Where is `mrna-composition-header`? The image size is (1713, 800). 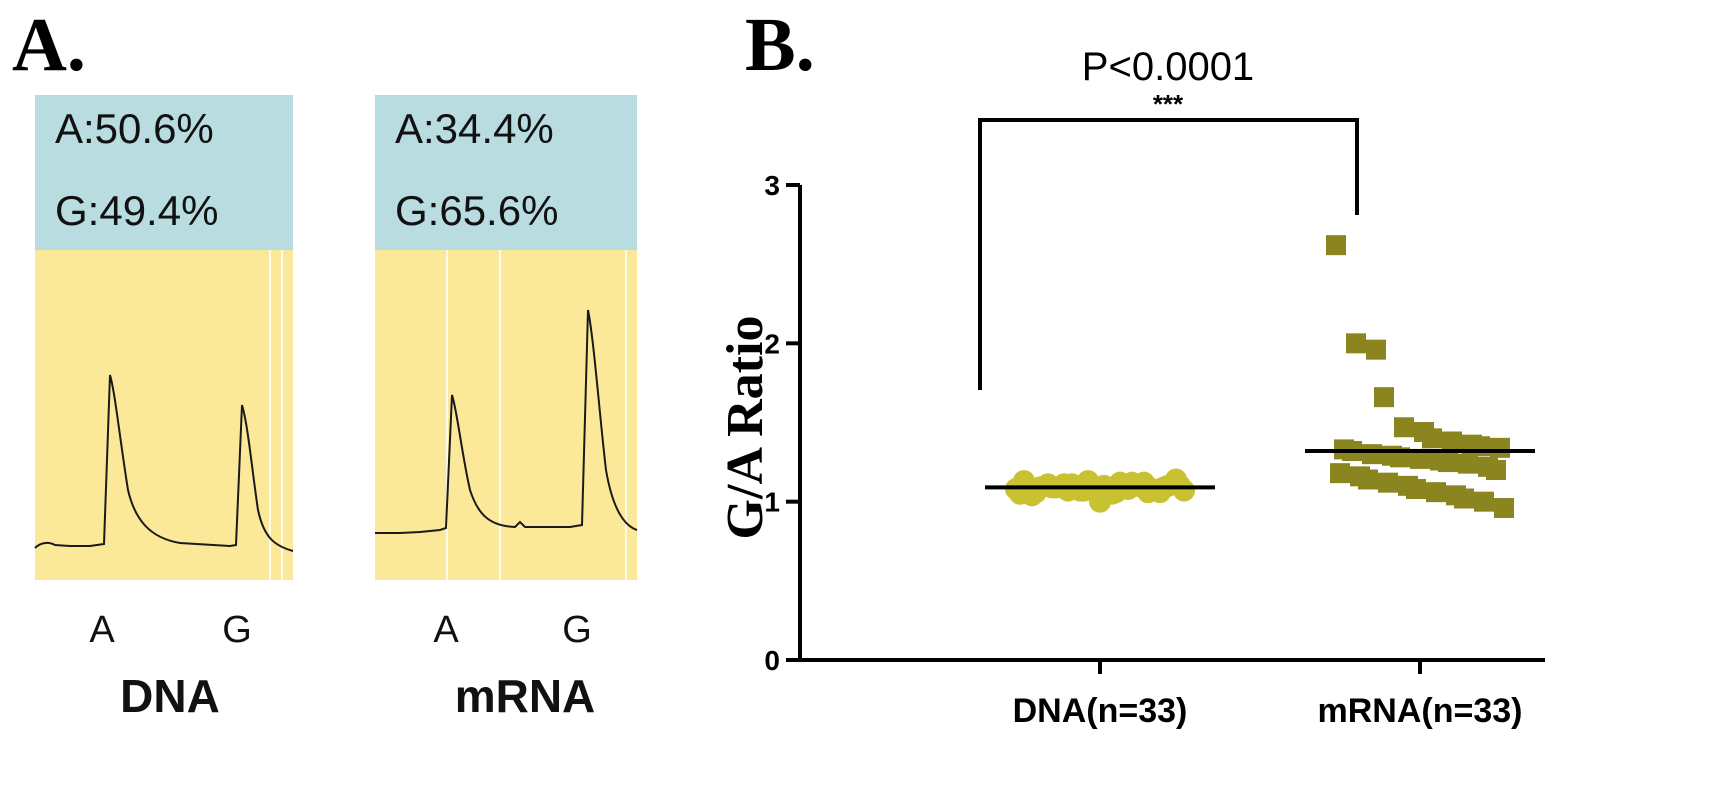 mrna-composition-header is located at coordinates (506, 172).